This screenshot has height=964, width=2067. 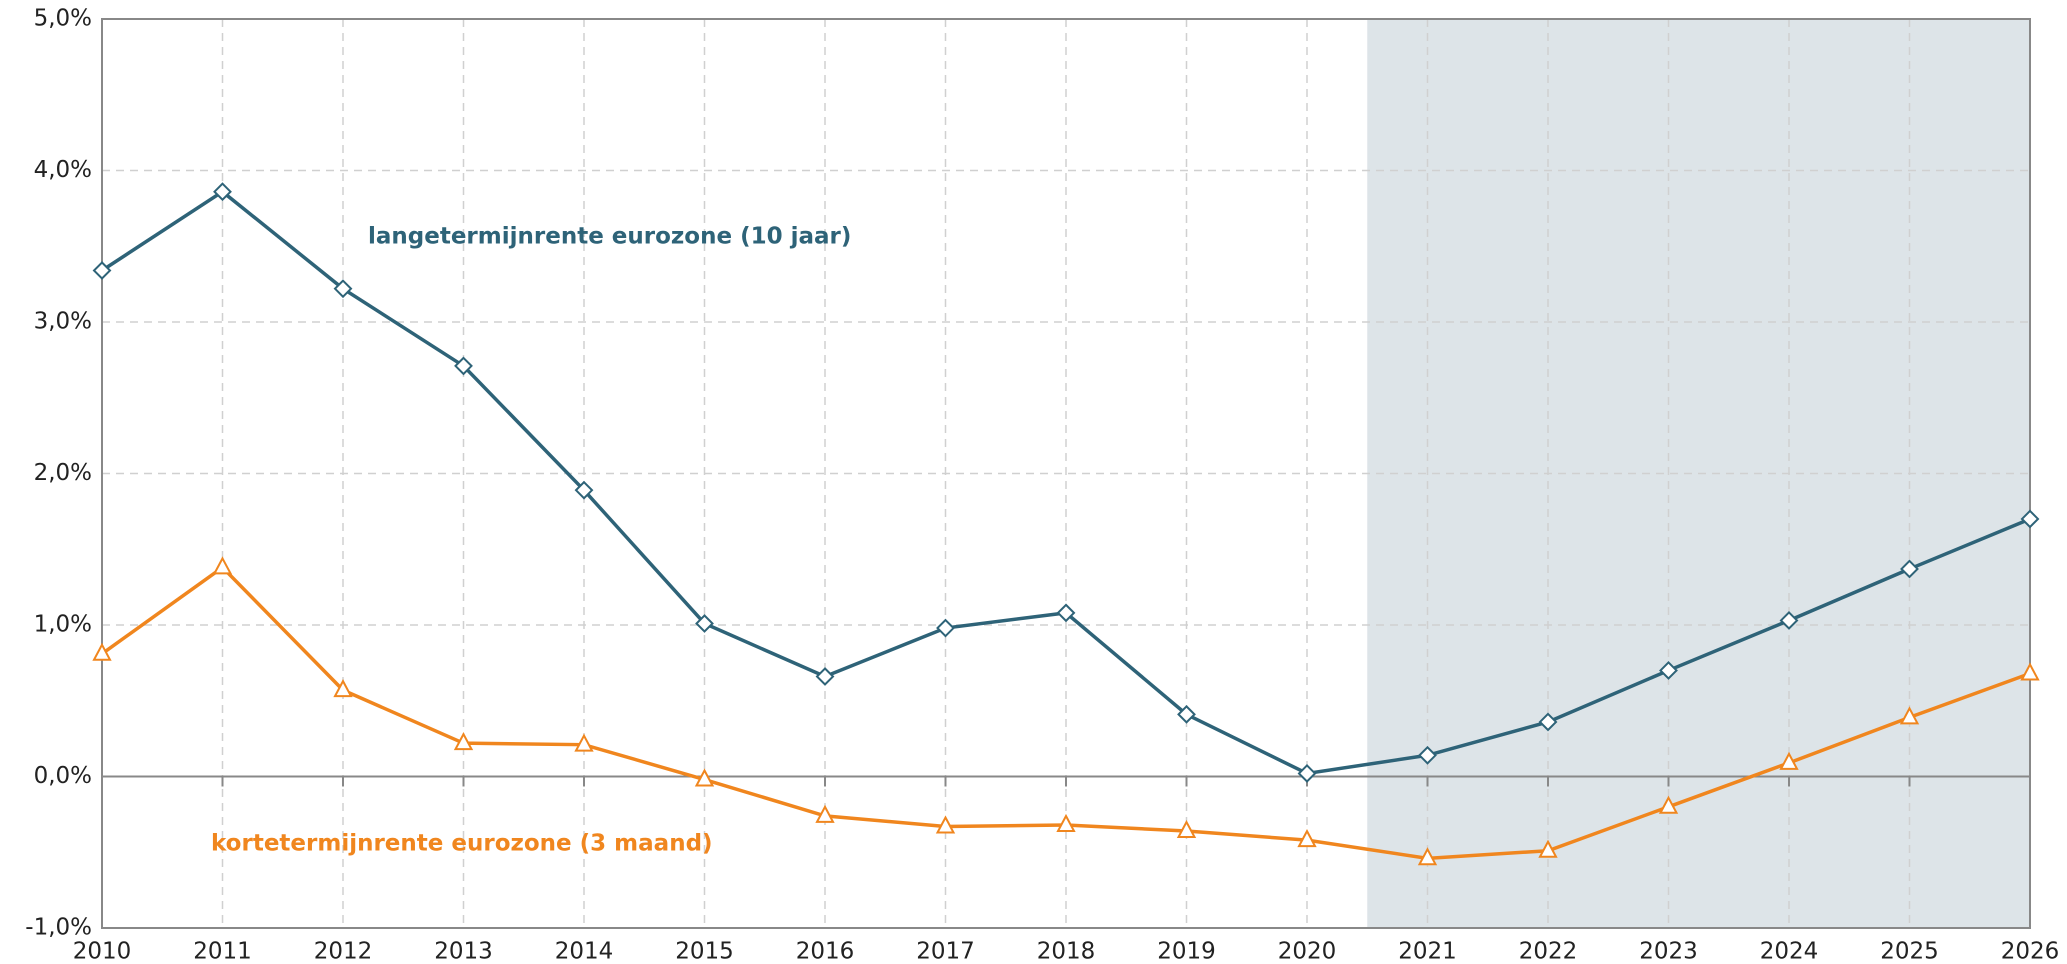 I want to click on y-tick-label: 2,0%, so click(x=63, y=473).